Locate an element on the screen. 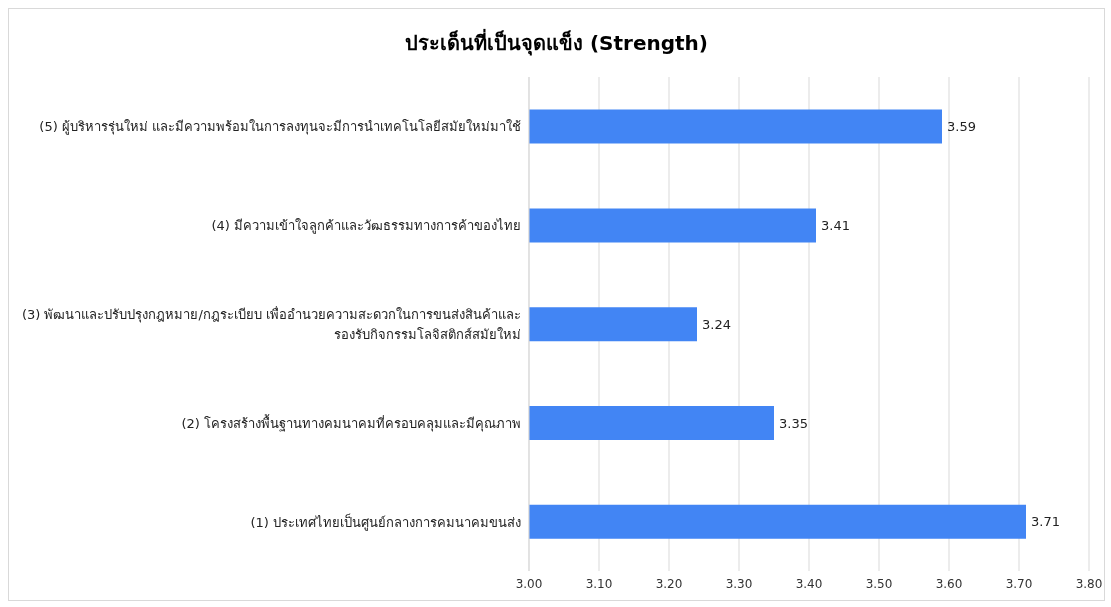 The image size is (1111, 607). y-tick-label: (1) ประเทศไทยเป็นศูนย์กลางการคมนาคมขนส่ง is located at coordinates (385, 521).